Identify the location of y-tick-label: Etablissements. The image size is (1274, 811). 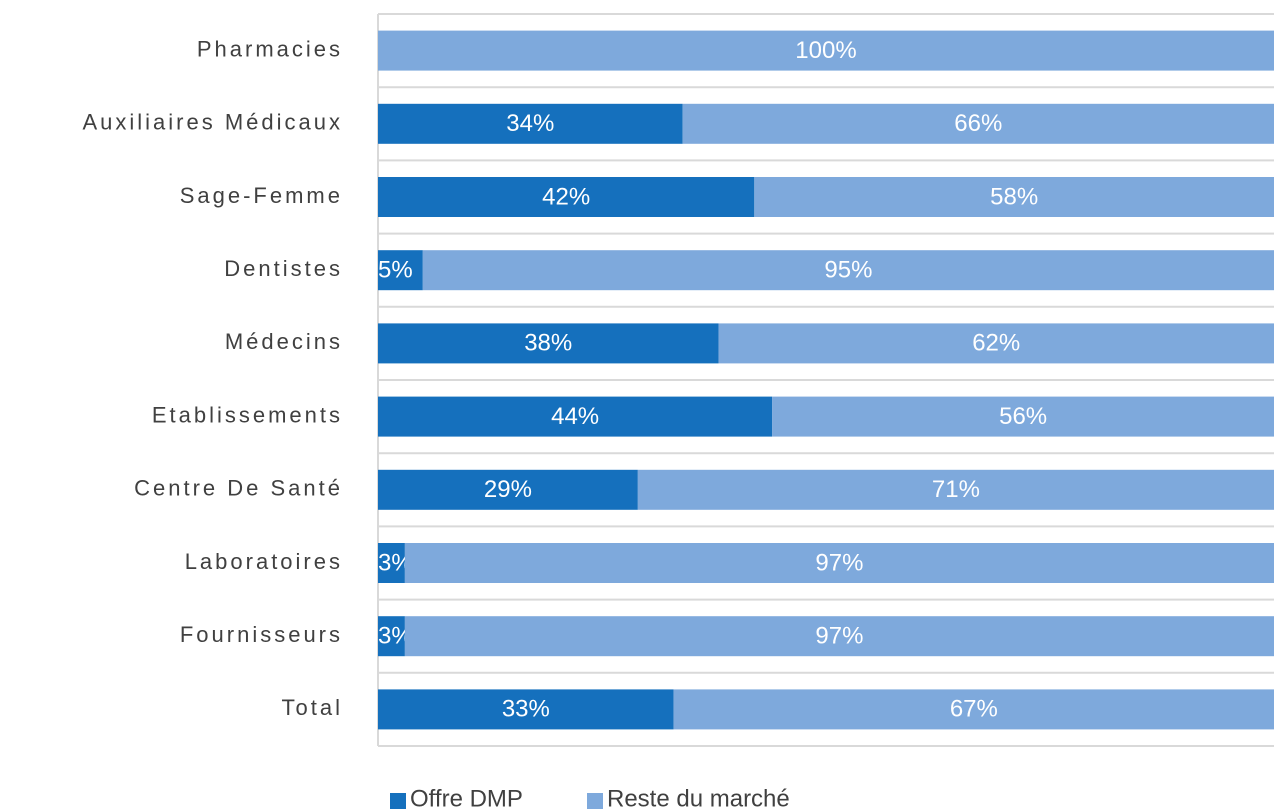
(247, 414).